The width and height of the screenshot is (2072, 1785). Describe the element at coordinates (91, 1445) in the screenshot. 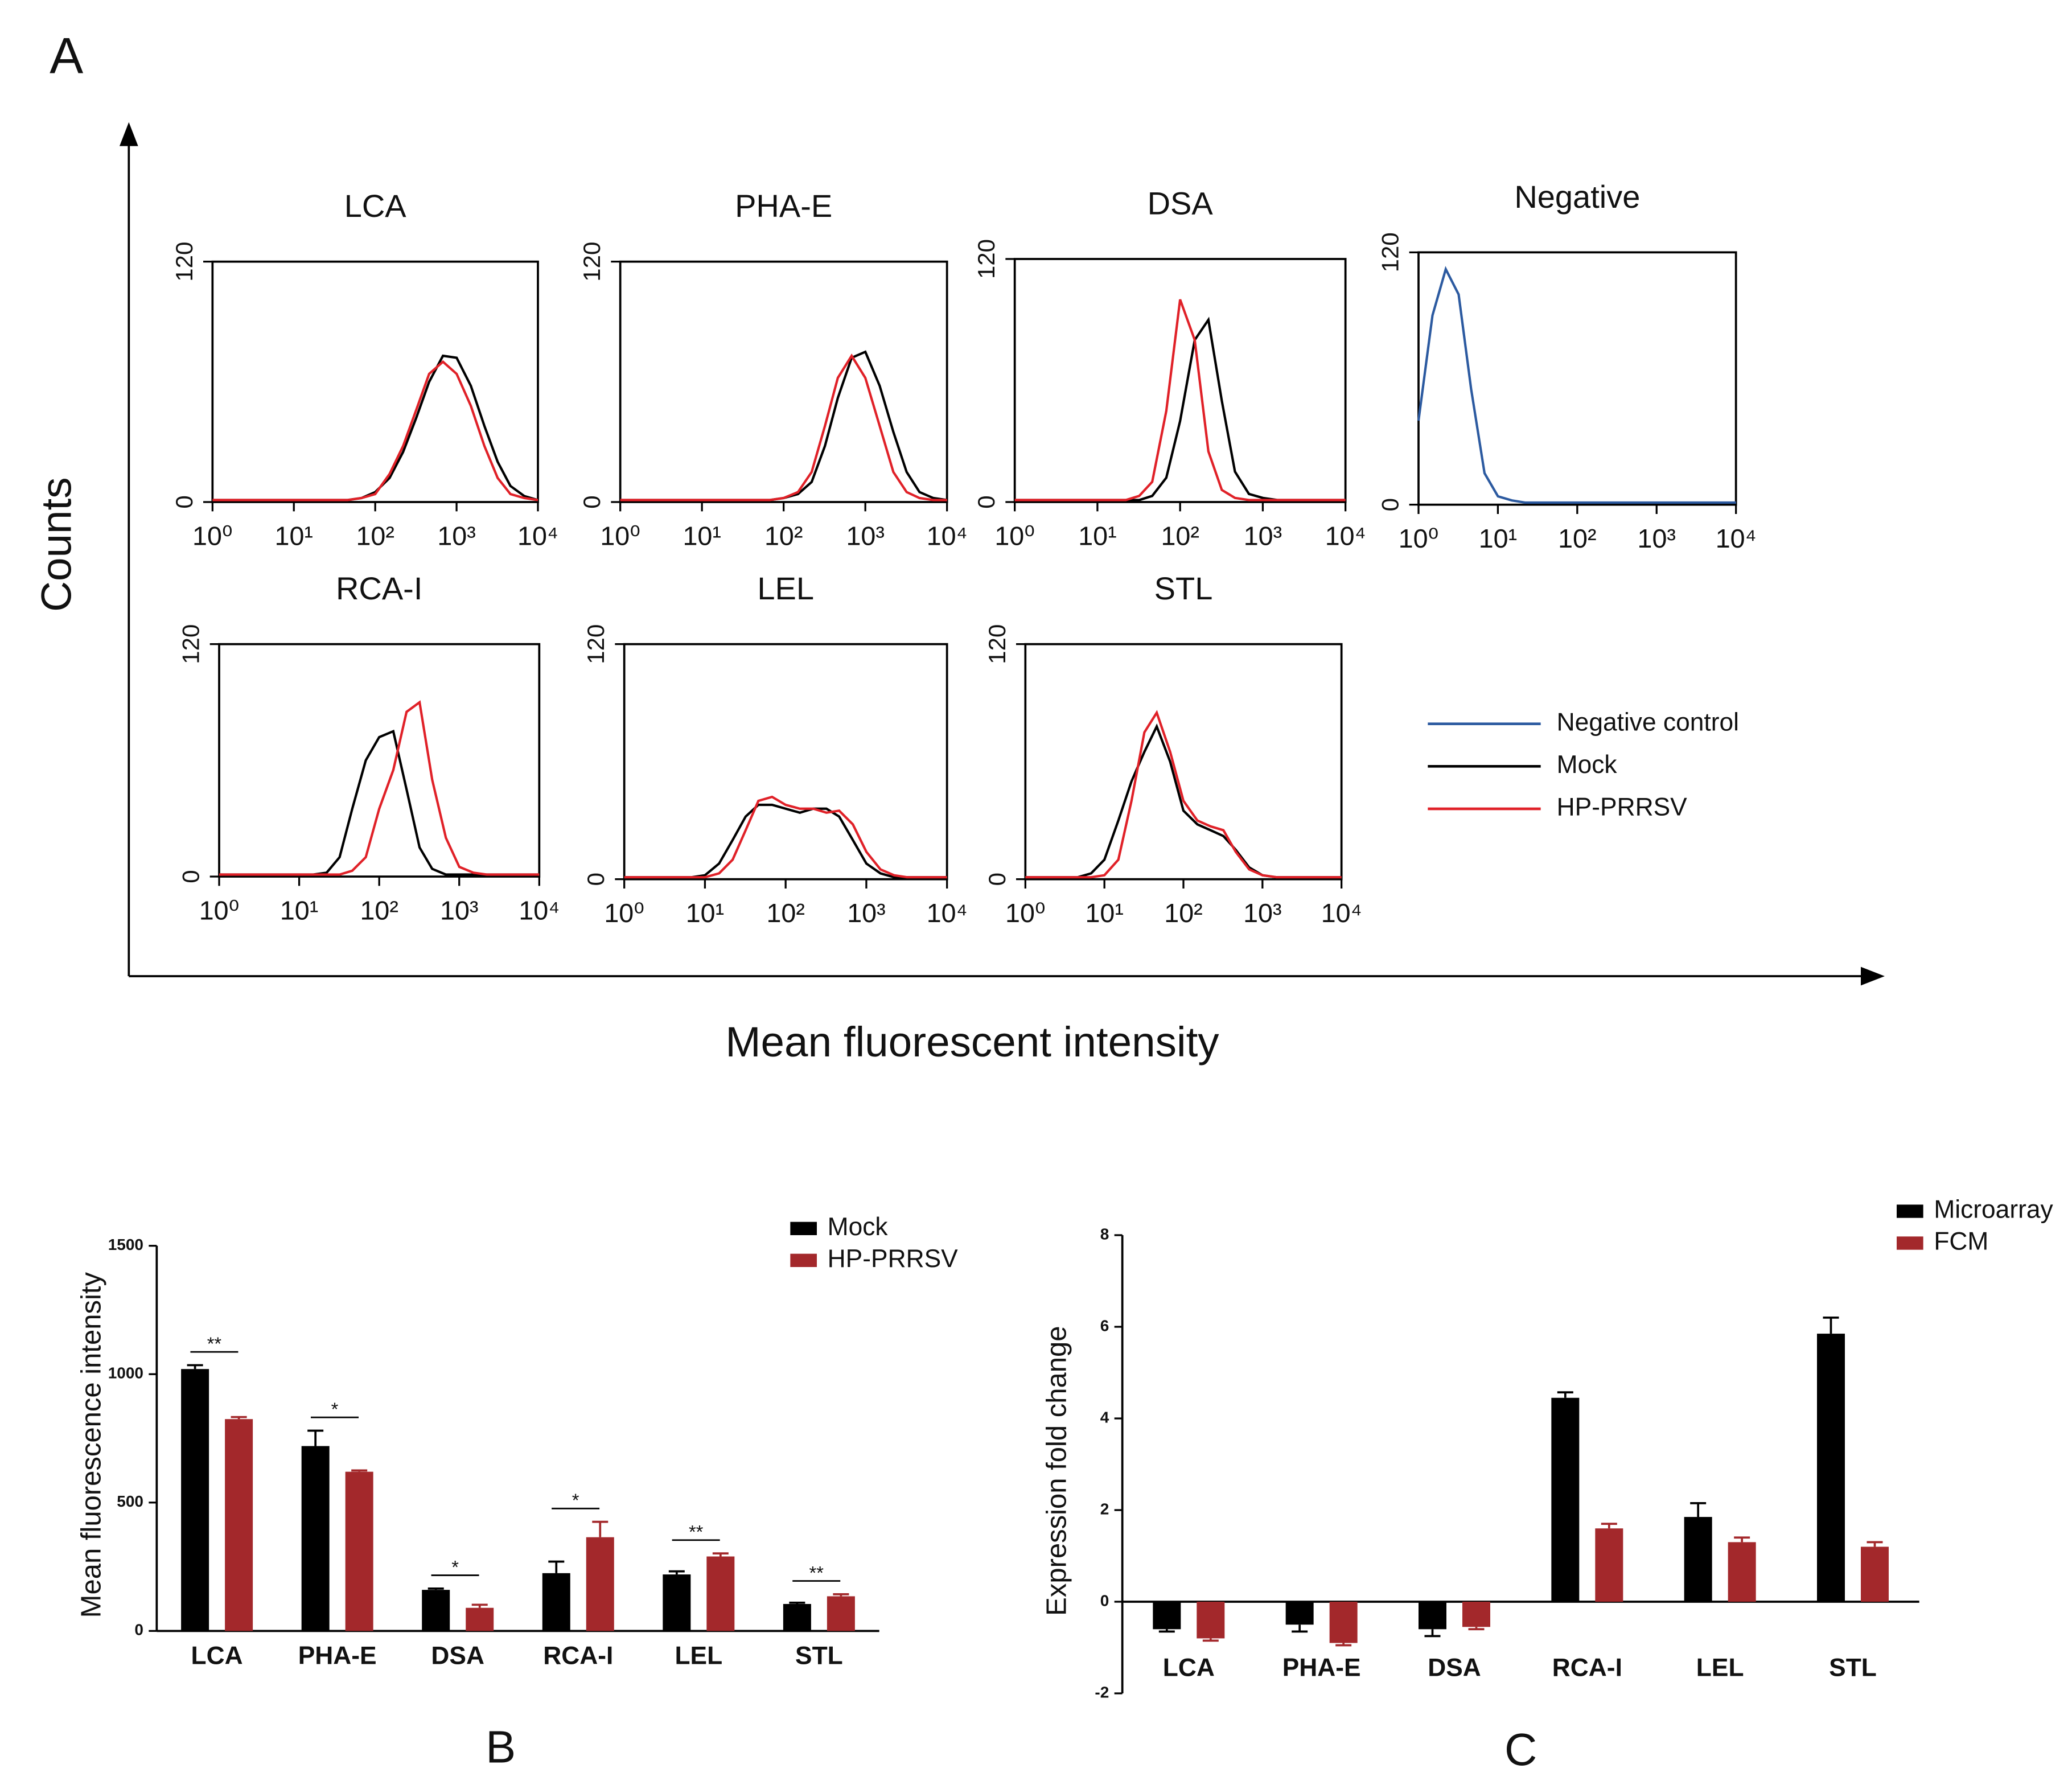

I see `axis-label: Mean fluorescence intensity` at that location.